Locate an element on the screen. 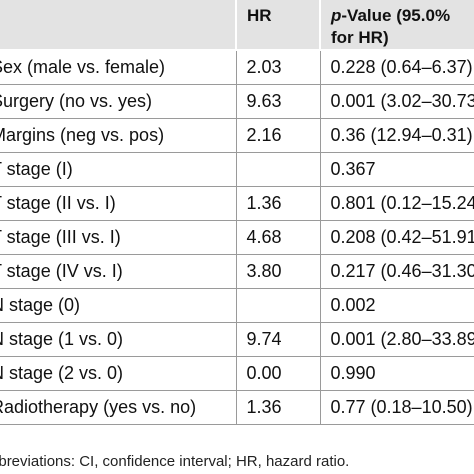 Image resolution: width=474 pixels, height=474 pixels. row-pvalue: 0.77 (0.18–10.50) is located at coordinates (396, 407).